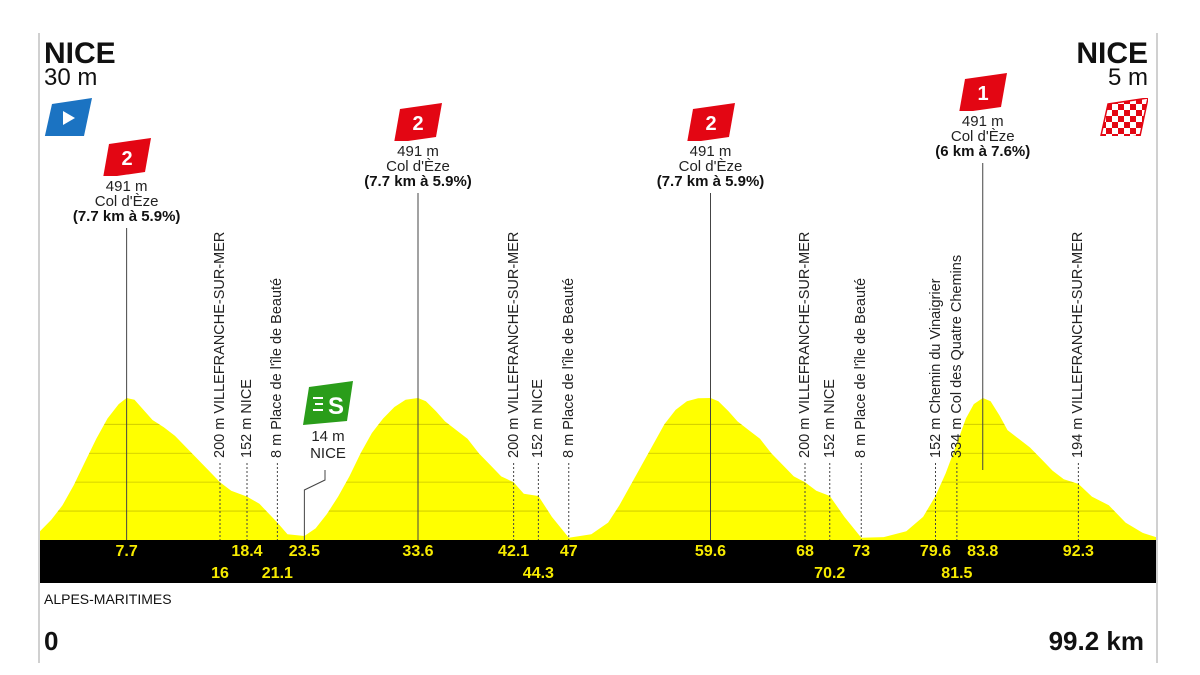  Describe the element at coordinates (1124, 117) in the screenshot. I see `finish-flag-icon` at that location.